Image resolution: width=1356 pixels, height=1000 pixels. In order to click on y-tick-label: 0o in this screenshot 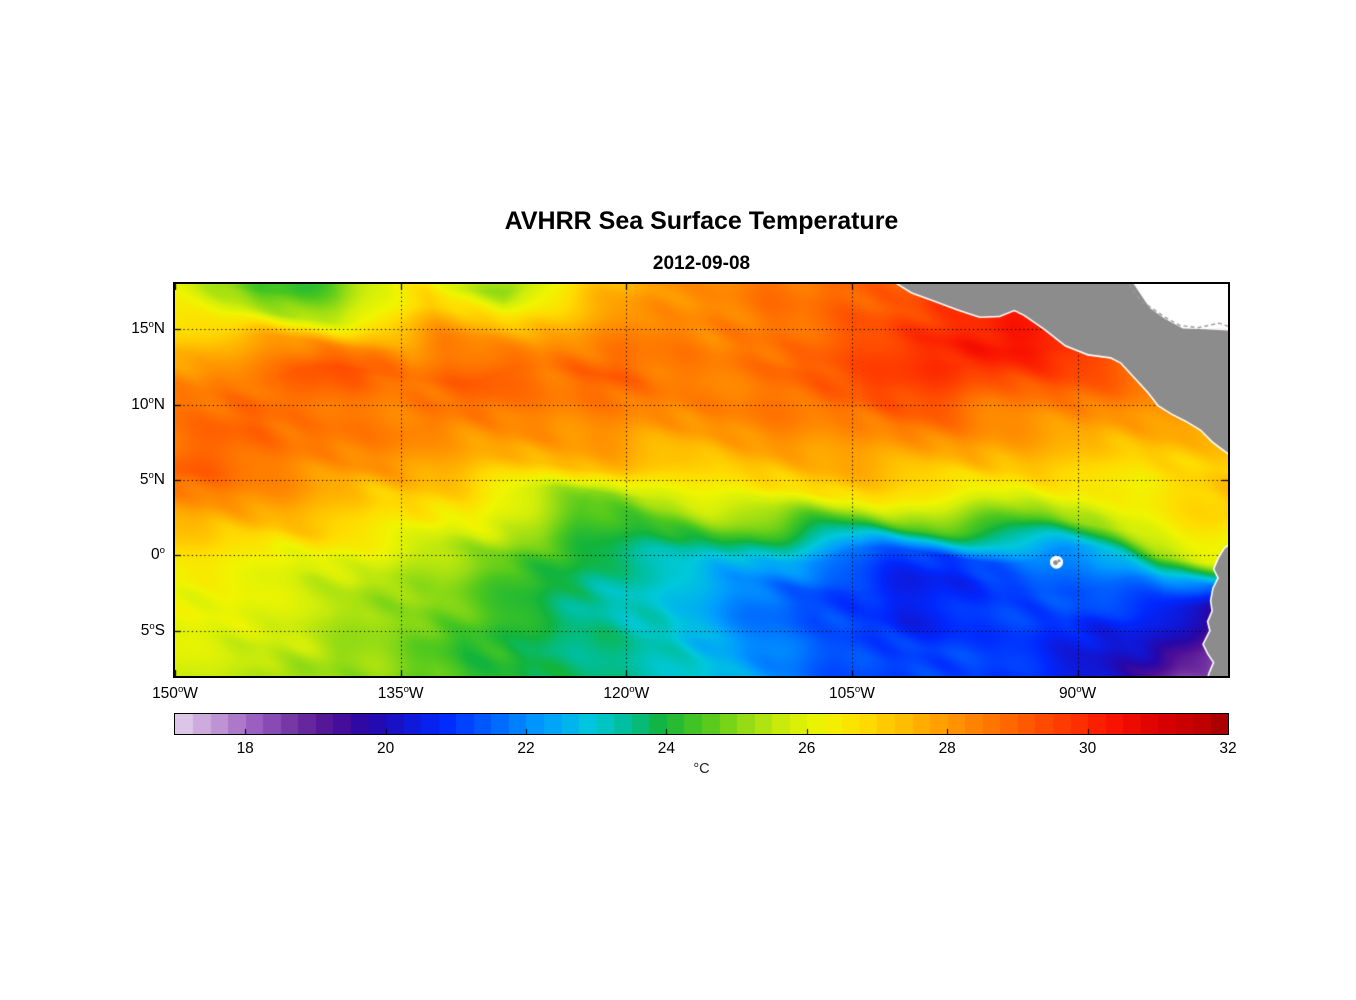, I will do `click(158, 554)`.